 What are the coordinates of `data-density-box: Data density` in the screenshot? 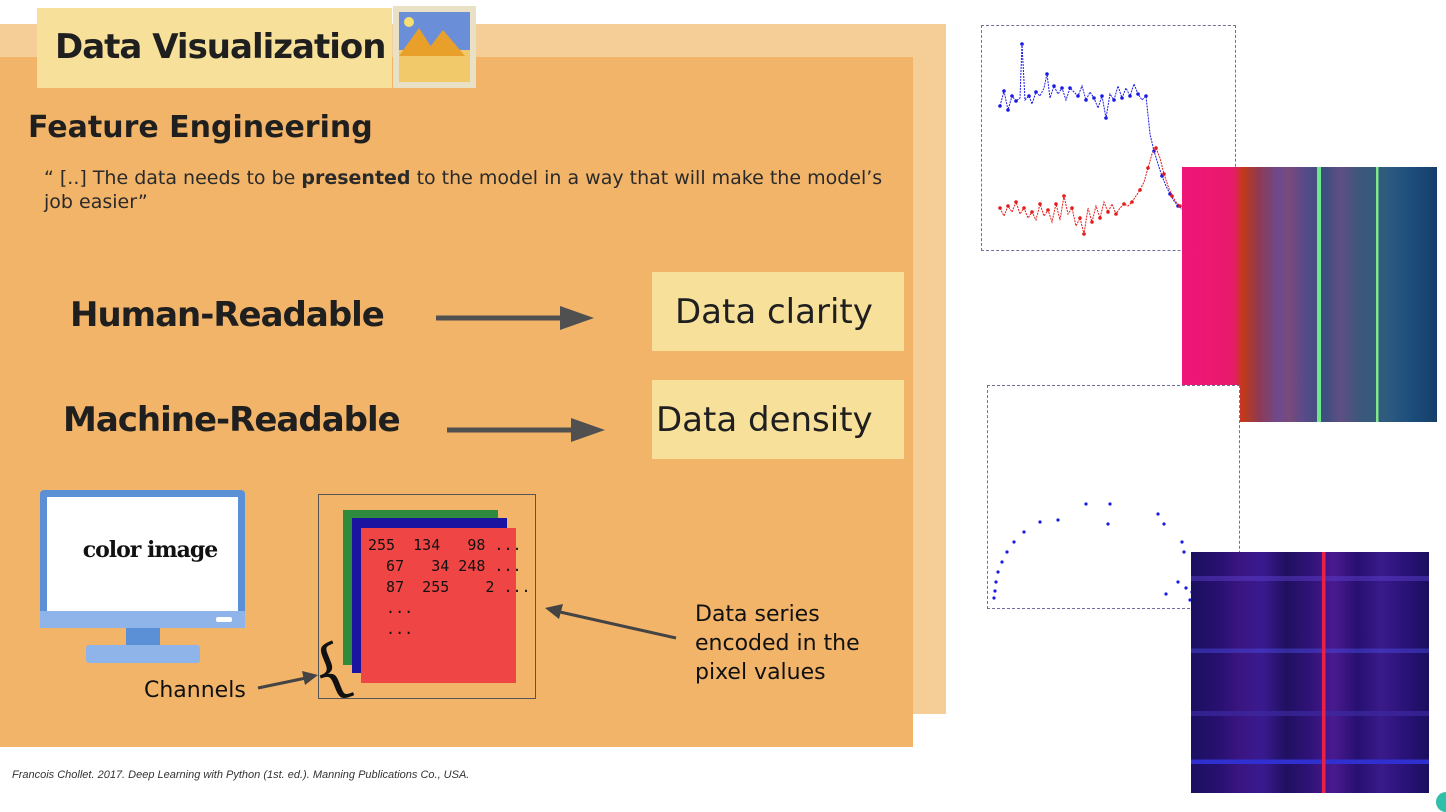 It's located at (778, 419).